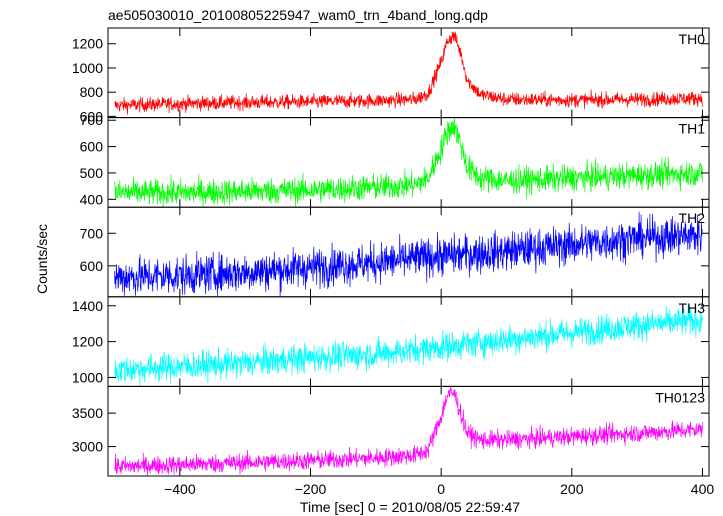  Describe the element at coordinates (92, 92) in the screenshot. I see `y-tick-label: 800` at that location.